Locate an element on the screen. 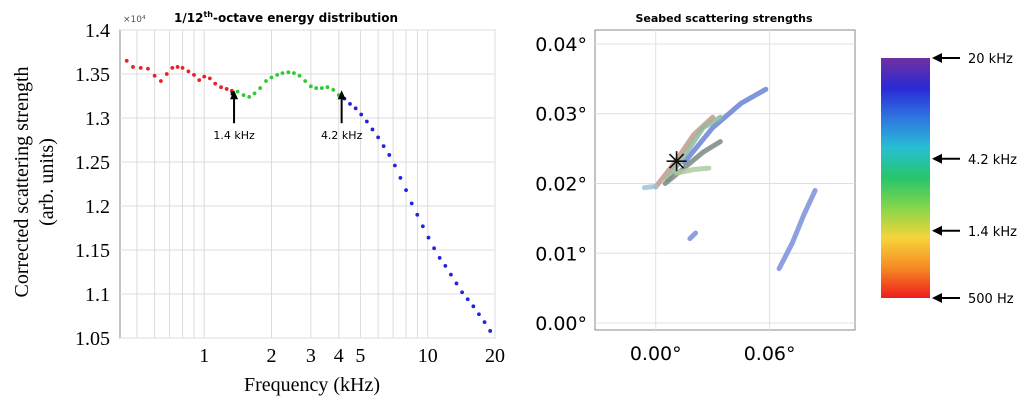 Image resolution: width=1024 pixels, height=403 pixels. y-multiplier: ×10⁴ is located at coordinates (134, 20).